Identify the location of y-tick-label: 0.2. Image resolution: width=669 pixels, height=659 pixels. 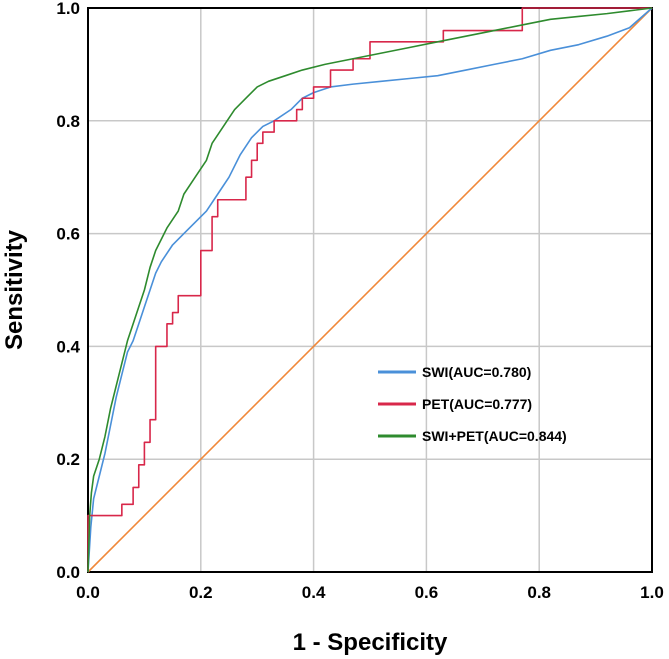
(68, 459).